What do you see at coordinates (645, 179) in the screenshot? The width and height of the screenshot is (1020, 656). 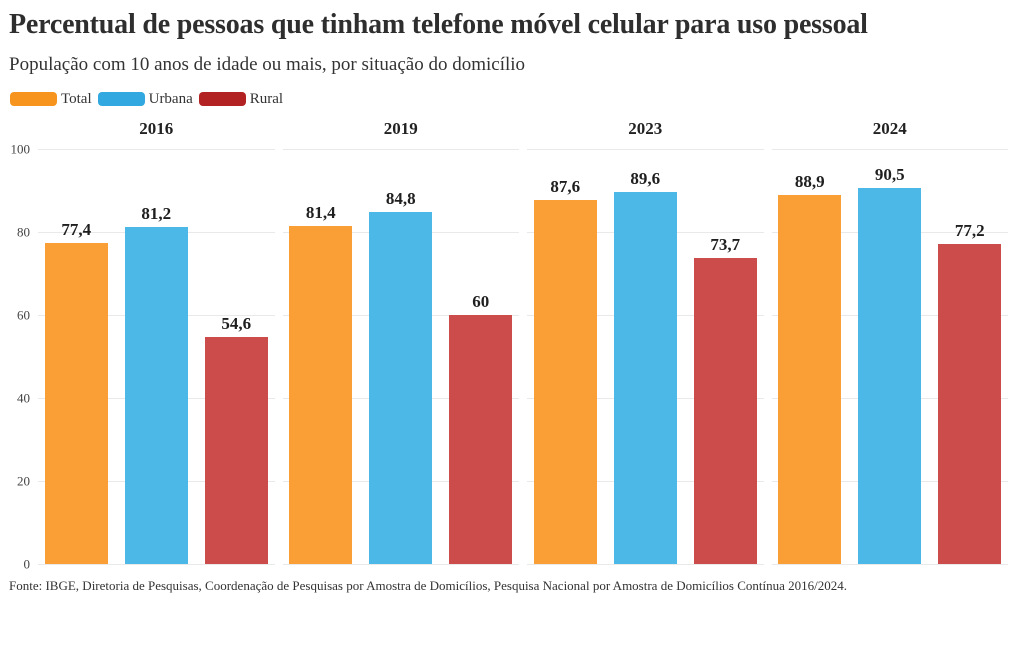 I see `bar-value-label-urbana-2023: 89,6` at bounding box center [645, 179].